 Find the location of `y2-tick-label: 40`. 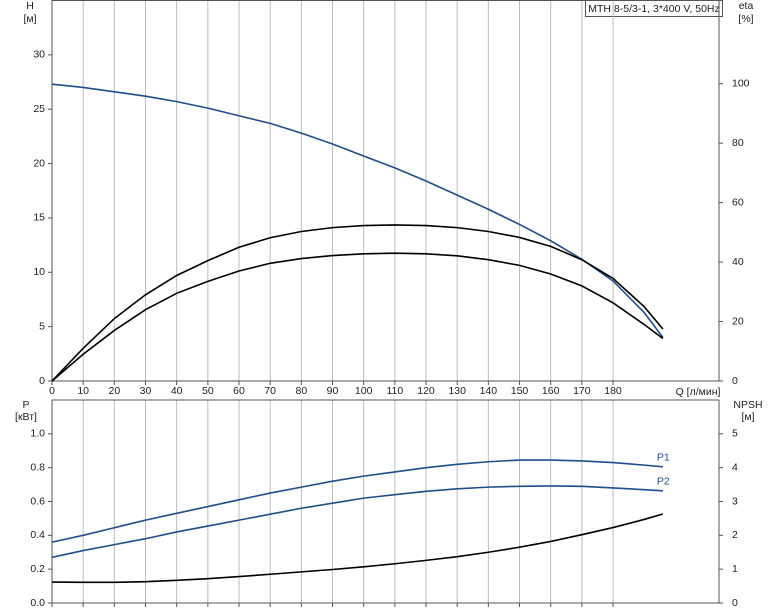

y2-tick-label: 40 is located at coordinates (738, 262).